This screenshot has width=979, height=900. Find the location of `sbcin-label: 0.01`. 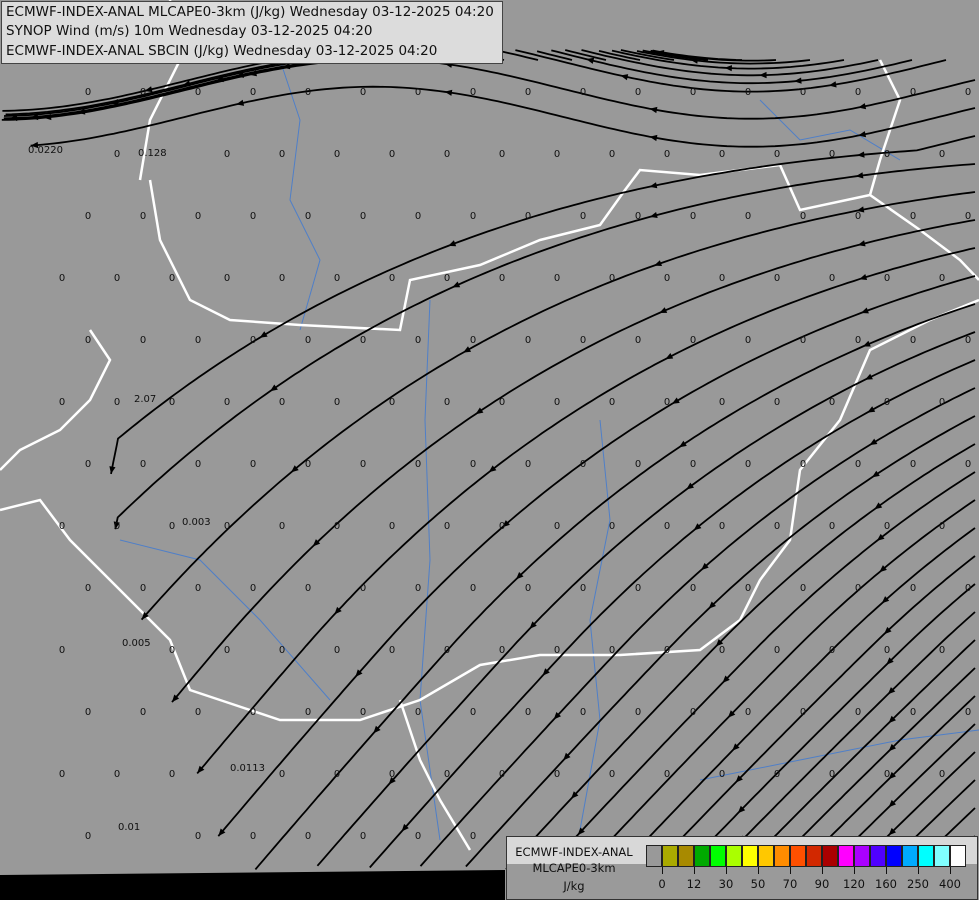

sbcin-label: 0.01 is located at coordinates (129, 827).